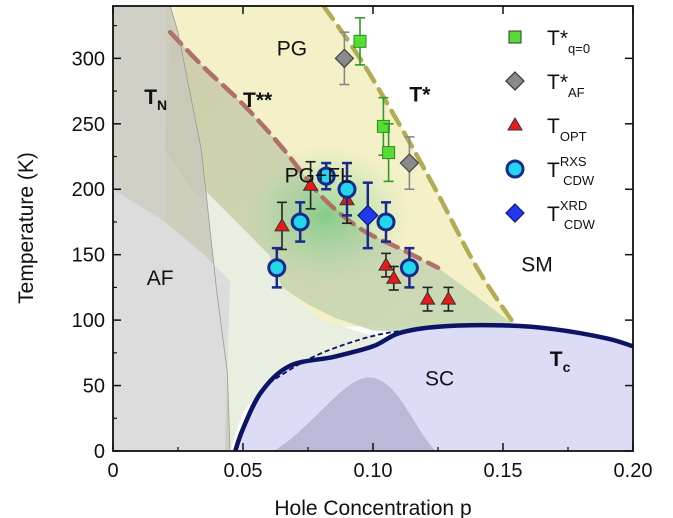  I want to click on legend-marker-rxs, so click(515, 169).